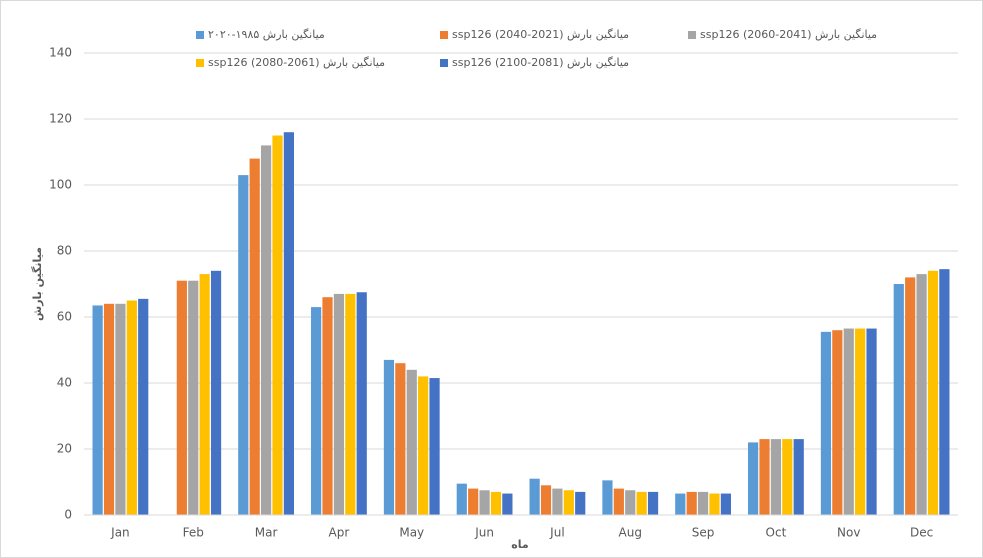 The image size is (983, 558). What do you see at coordinates (788, 34) in the screenshot?
I see `legend-label: میانگین بارش (2041-2060) ssp126` at bounding box center [788, 34].